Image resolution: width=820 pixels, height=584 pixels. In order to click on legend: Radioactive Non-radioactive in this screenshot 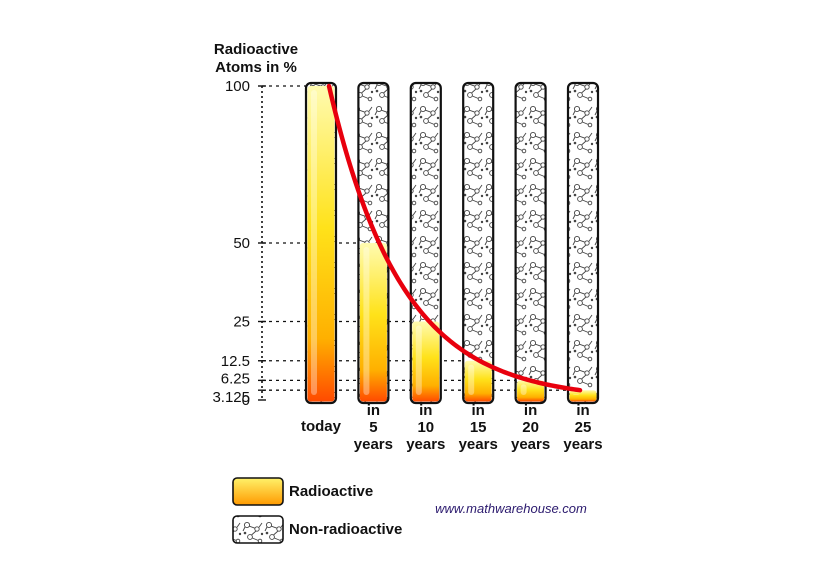, I will do `click(317, 510)`.